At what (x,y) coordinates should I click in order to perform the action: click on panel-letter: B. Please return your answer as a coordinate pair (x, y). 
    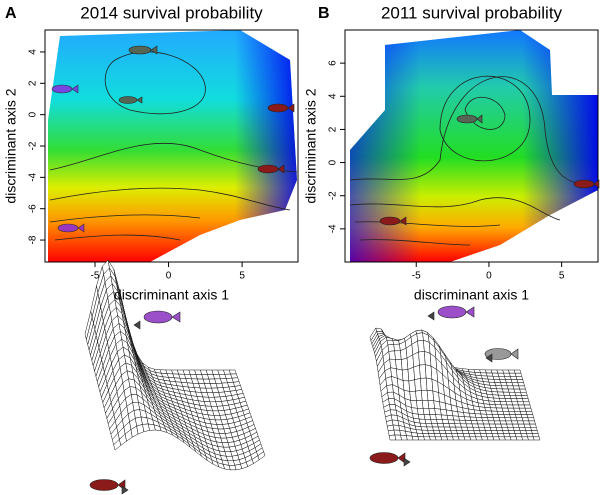
    Looking at the image, I should click on (324, 13).